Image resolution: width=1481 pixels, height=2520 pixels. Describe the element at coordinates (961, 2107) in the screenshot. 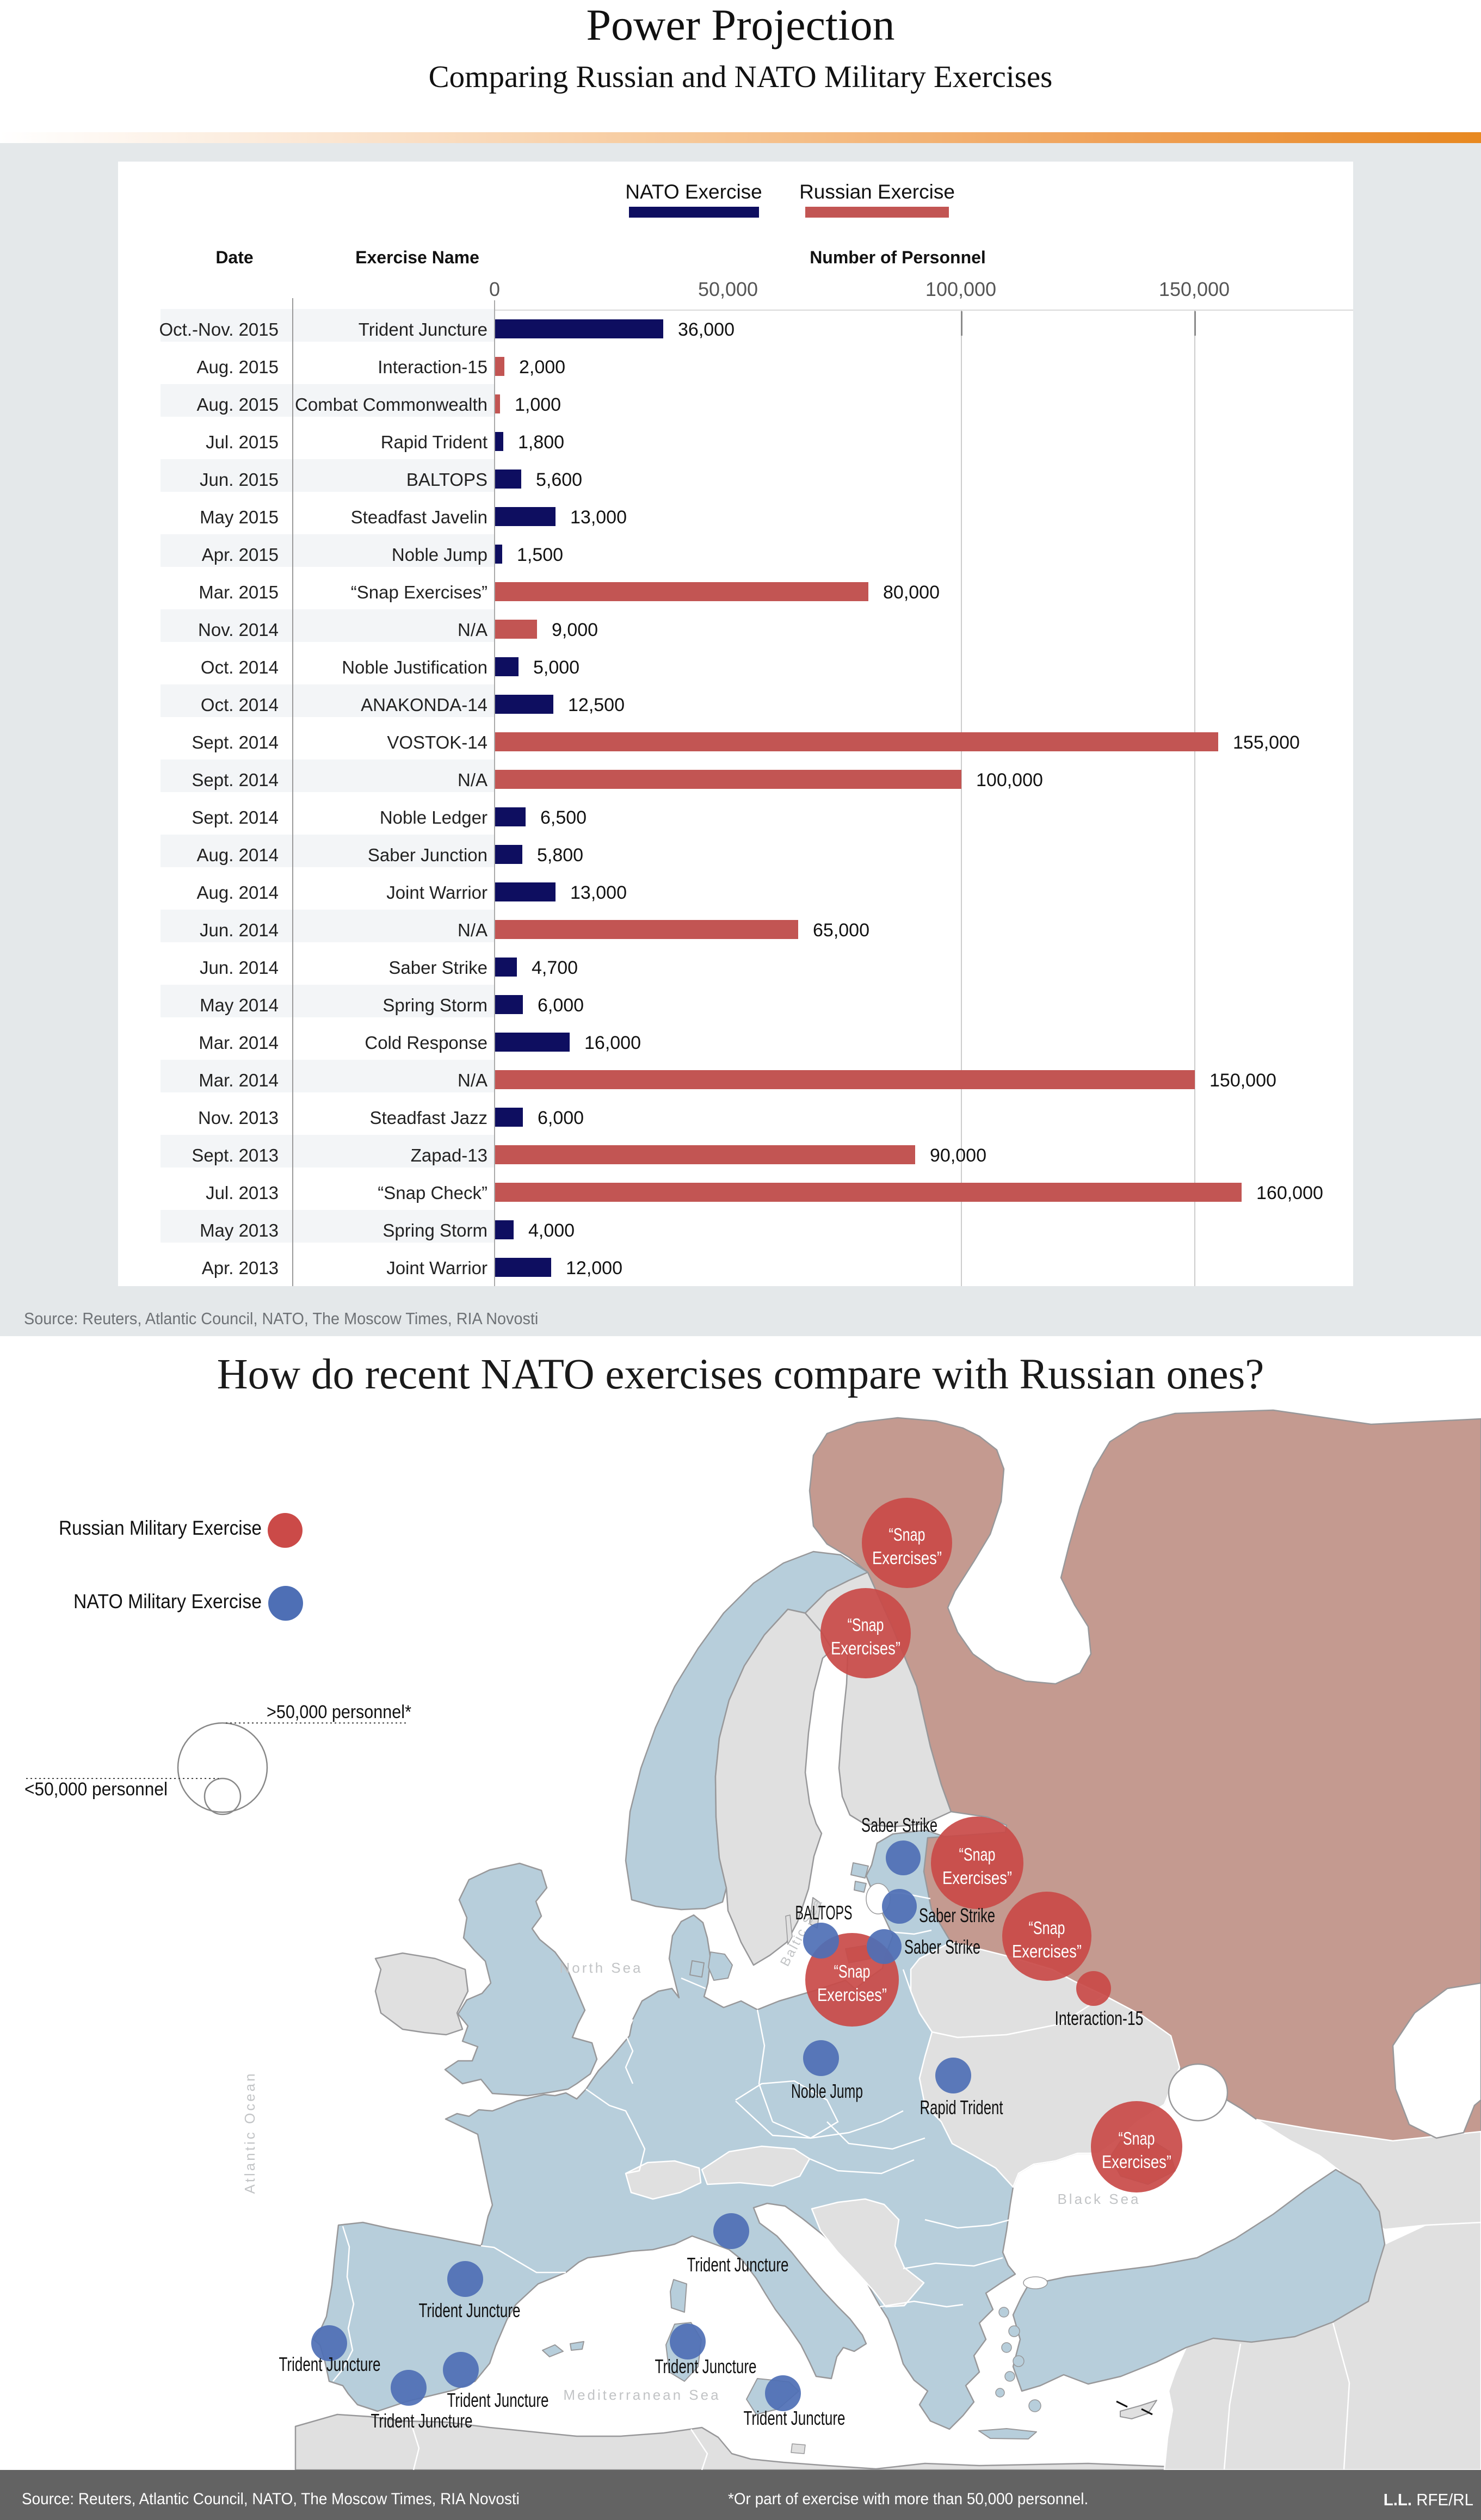

I see `svg-text: Rapid Trident` at that location.